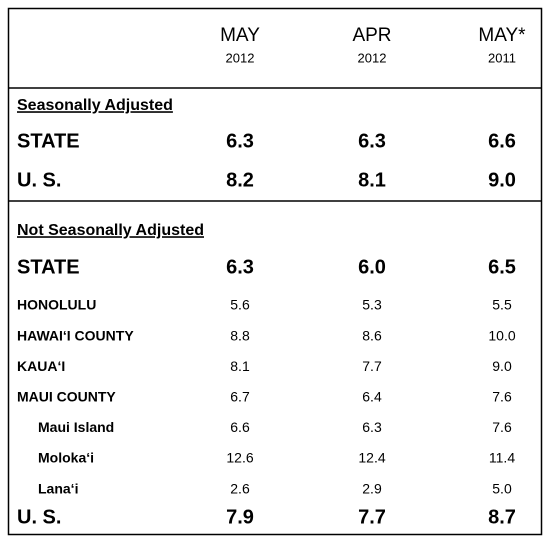 This screenshot has width=550, height=542. Describe the element at coordinates (240, 35) in the screenshot. I see `column-month: MAY` at that location.